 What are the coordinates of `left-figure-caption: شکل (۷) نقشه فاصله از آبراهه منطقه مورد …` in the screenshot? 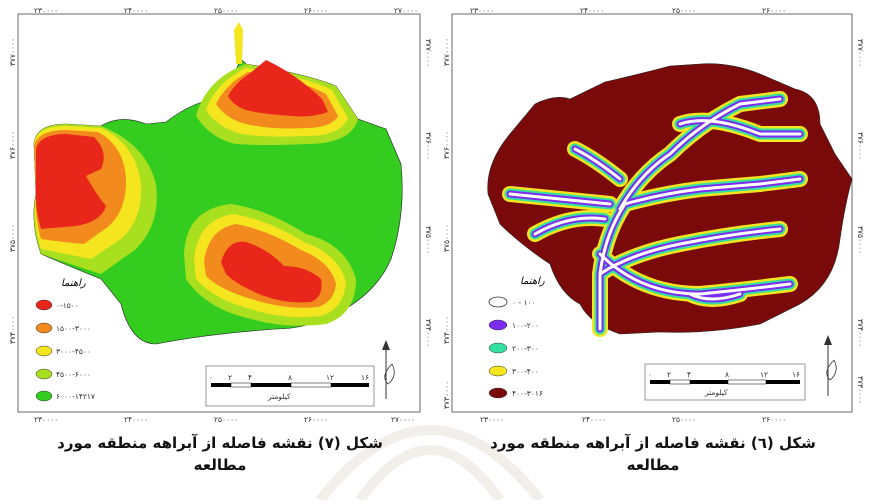 It's located at (220, 454).